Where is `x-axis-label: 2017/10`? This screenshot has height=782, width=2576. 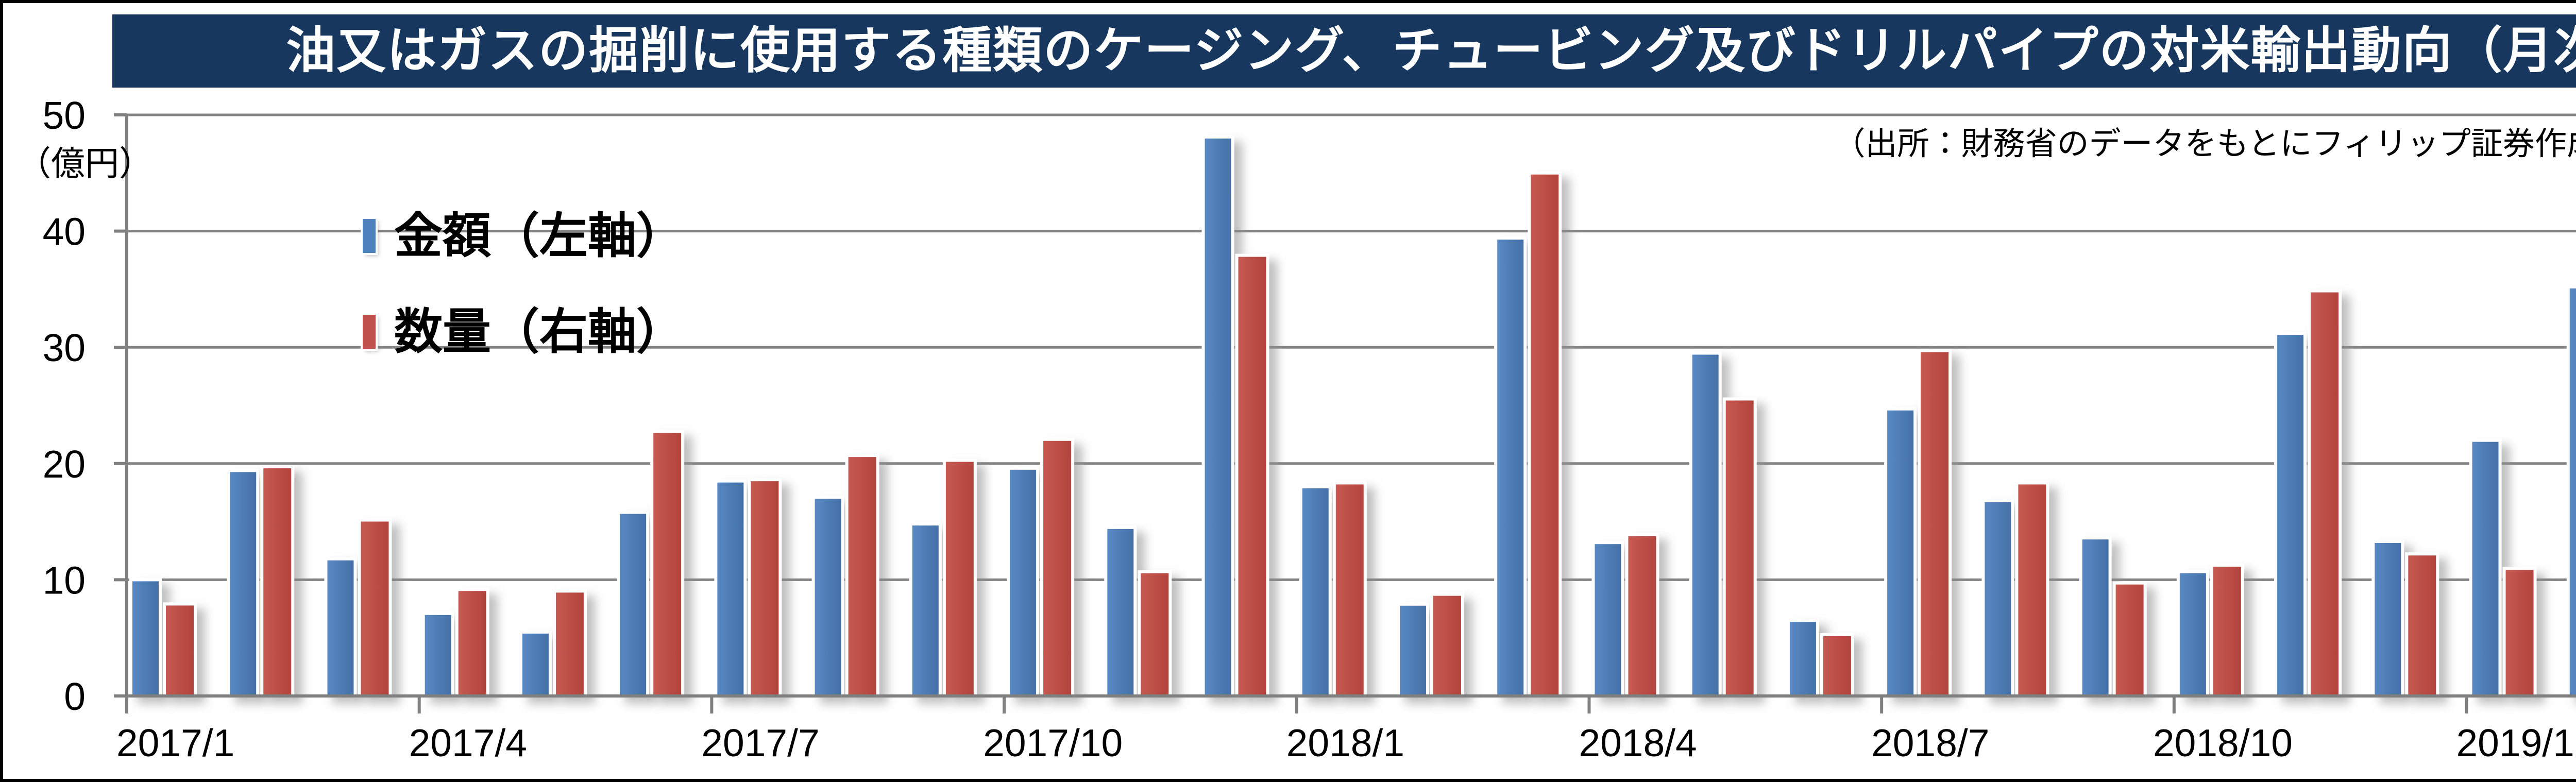
x-axis-label: 2017/10 is located at coordinates (1053, 742).